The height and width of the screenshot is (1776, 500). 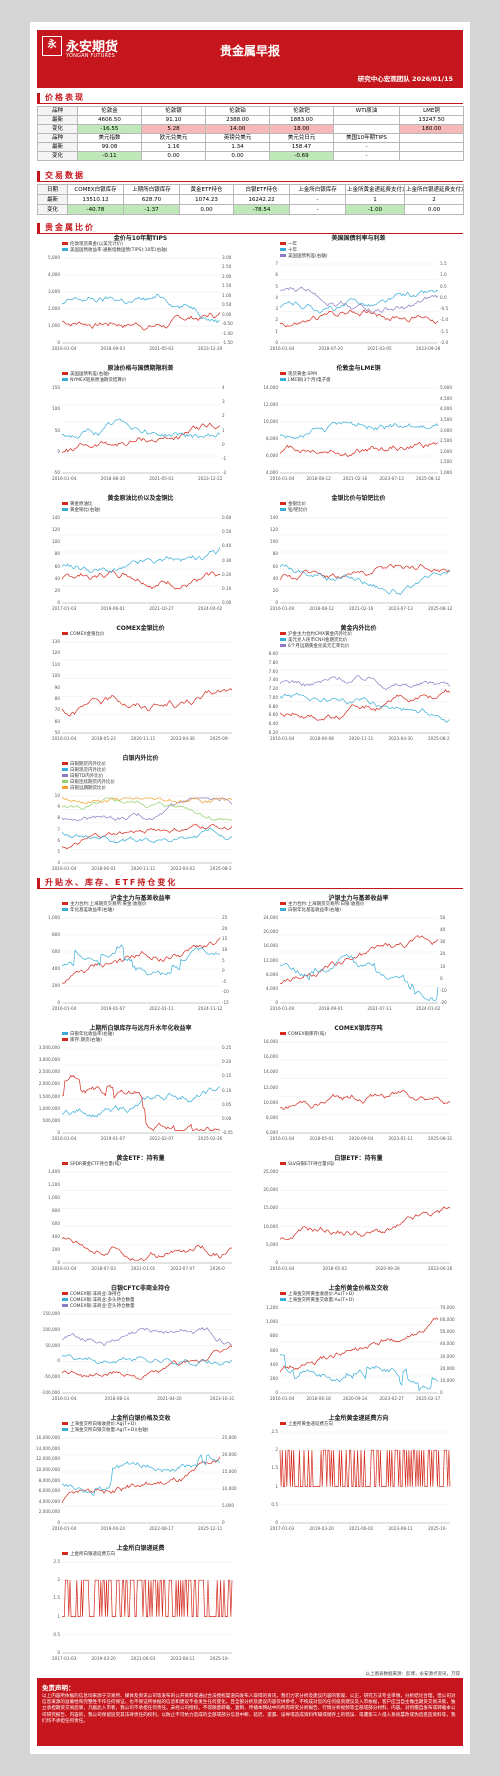 I want to click on legend-entry: COMEX银:非商业:空头持仓数量, so click(x=147, y=1307).